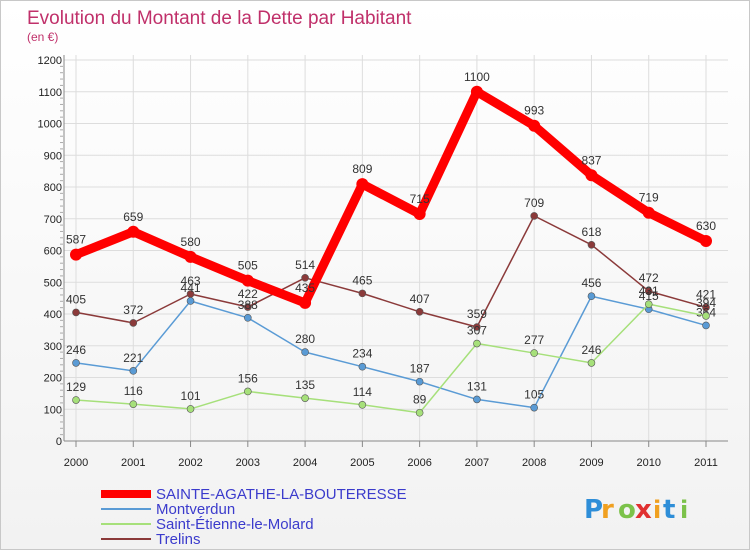 The height and width of the screenshot is (551, 750). Describe the element at coordinates (195, 509) in the screenshot. I see `legend-label: Montverdun` at that location.